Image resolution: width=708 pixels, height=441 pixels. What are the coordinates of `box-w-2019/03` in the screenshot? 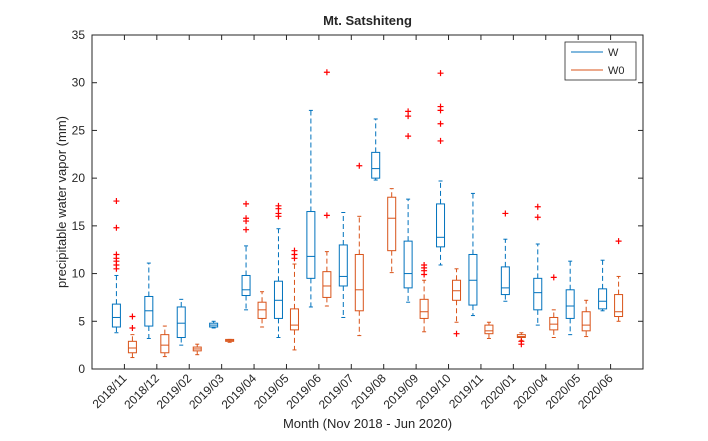 It's located at (214, 324).